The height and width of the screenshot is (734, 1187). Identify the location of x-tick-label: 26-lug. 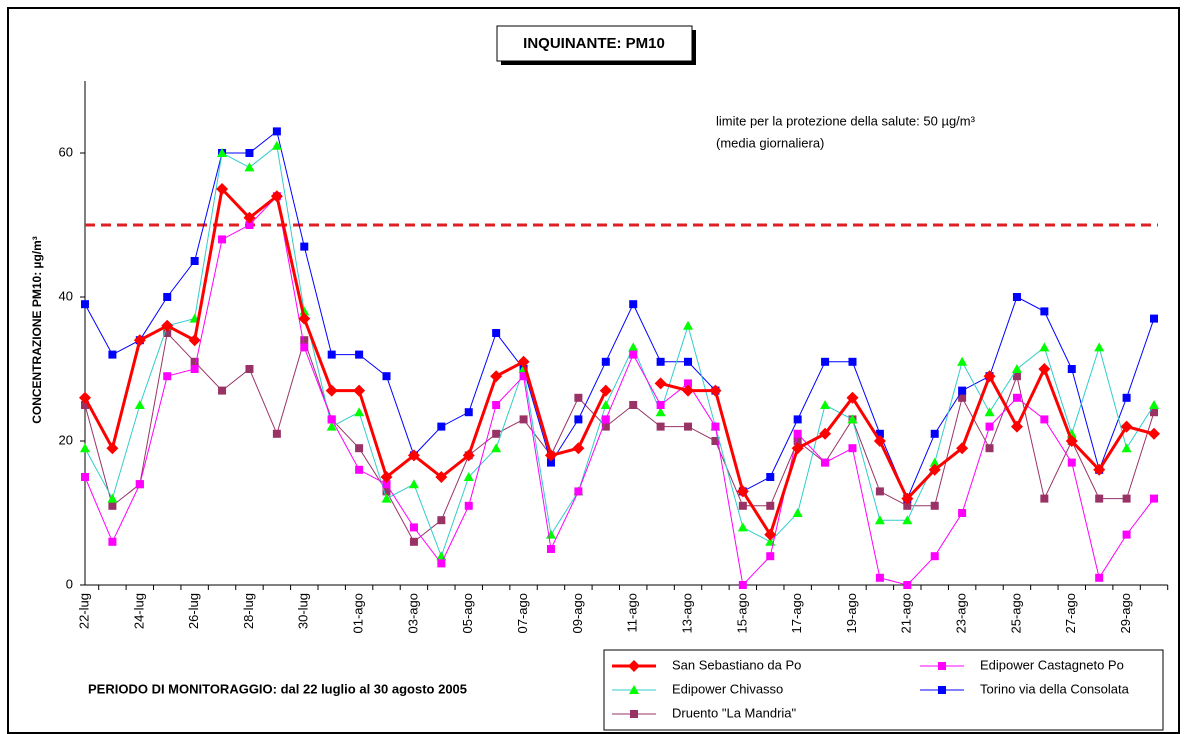
(193, 611).